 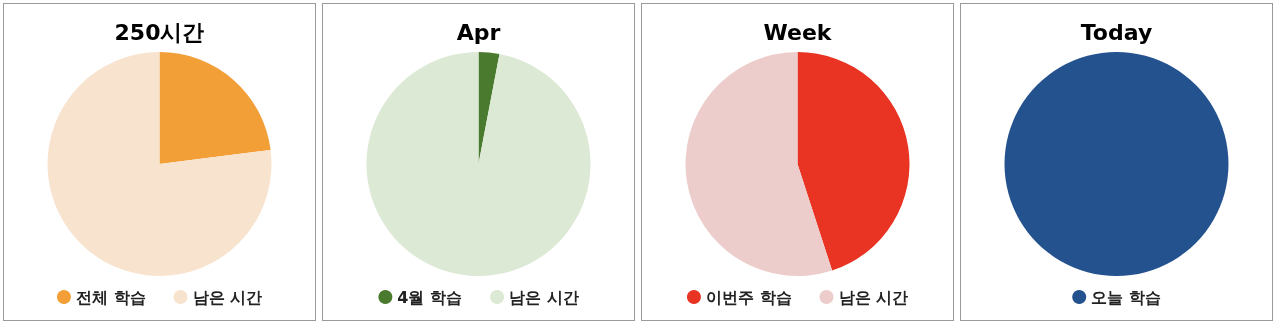 What do you see at coordinates (430, 297) in the screenshot?
I see `legend-label: 4월 학습` at bounding box center [430, 297].